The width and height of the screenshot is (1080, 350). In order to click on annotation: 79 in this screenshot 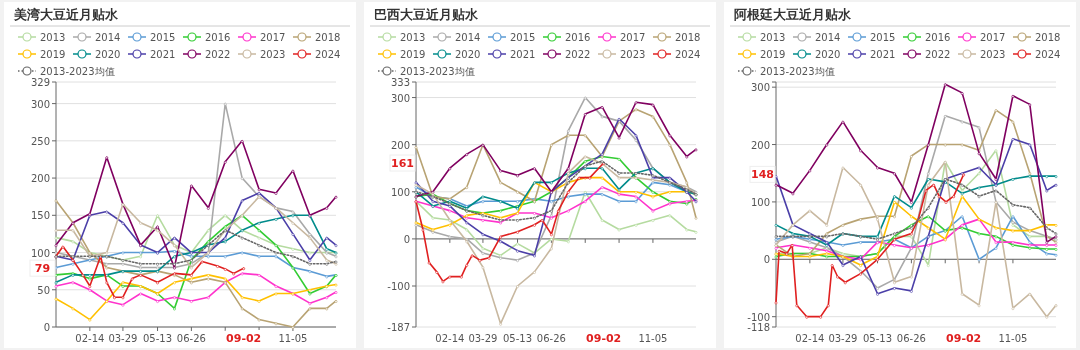, I will do `click(42, 268)`.